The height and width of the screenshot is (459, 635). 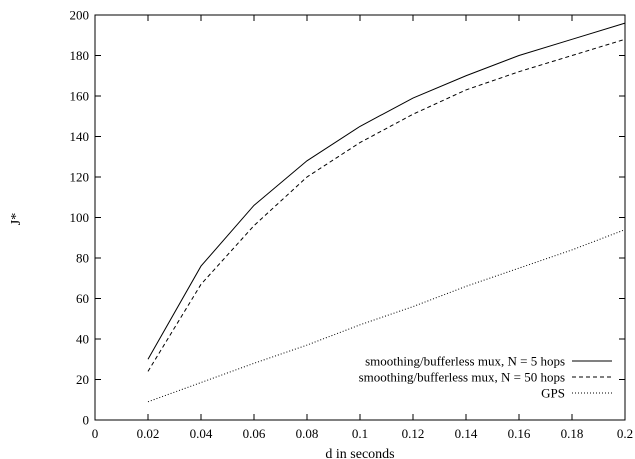 What do you see at coordinates (254, 433) in the screenshot?
I see `x-tick-label: 0.06` at bounding box center [254, 433].